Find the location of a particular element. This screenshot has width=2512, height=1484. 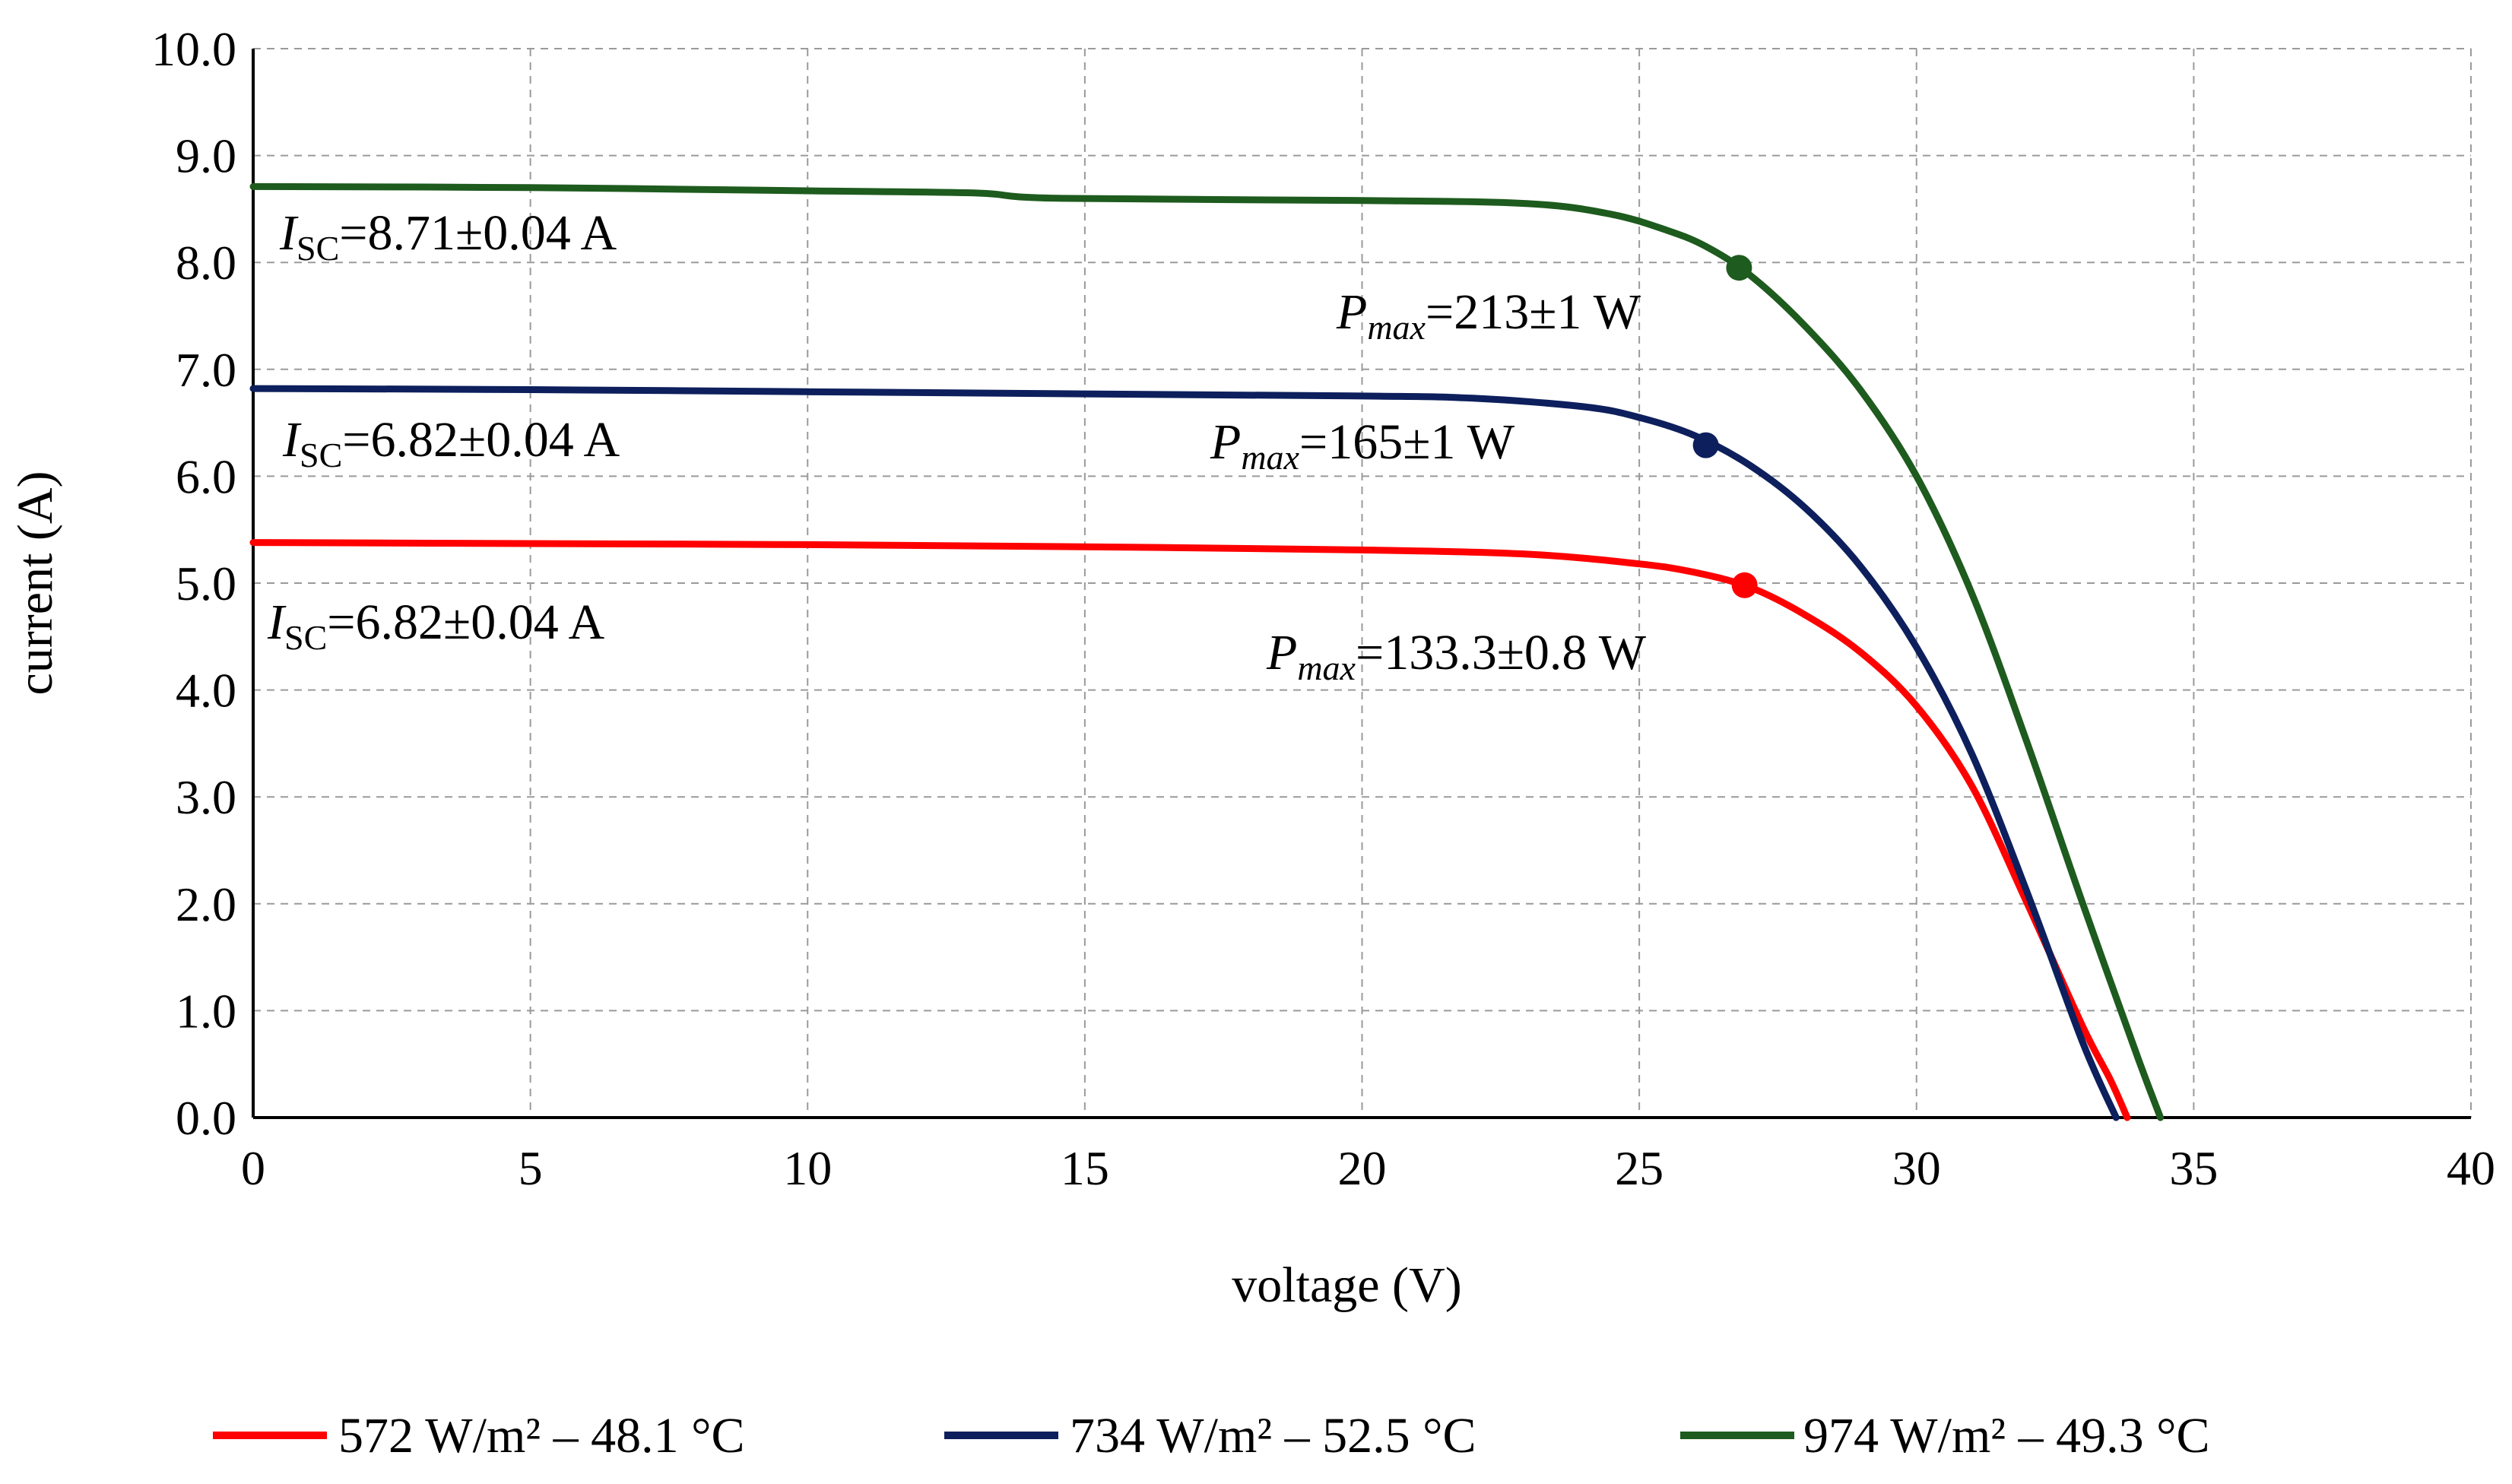

y-tick-label: 7.0 is located at coordinates (206, 370).